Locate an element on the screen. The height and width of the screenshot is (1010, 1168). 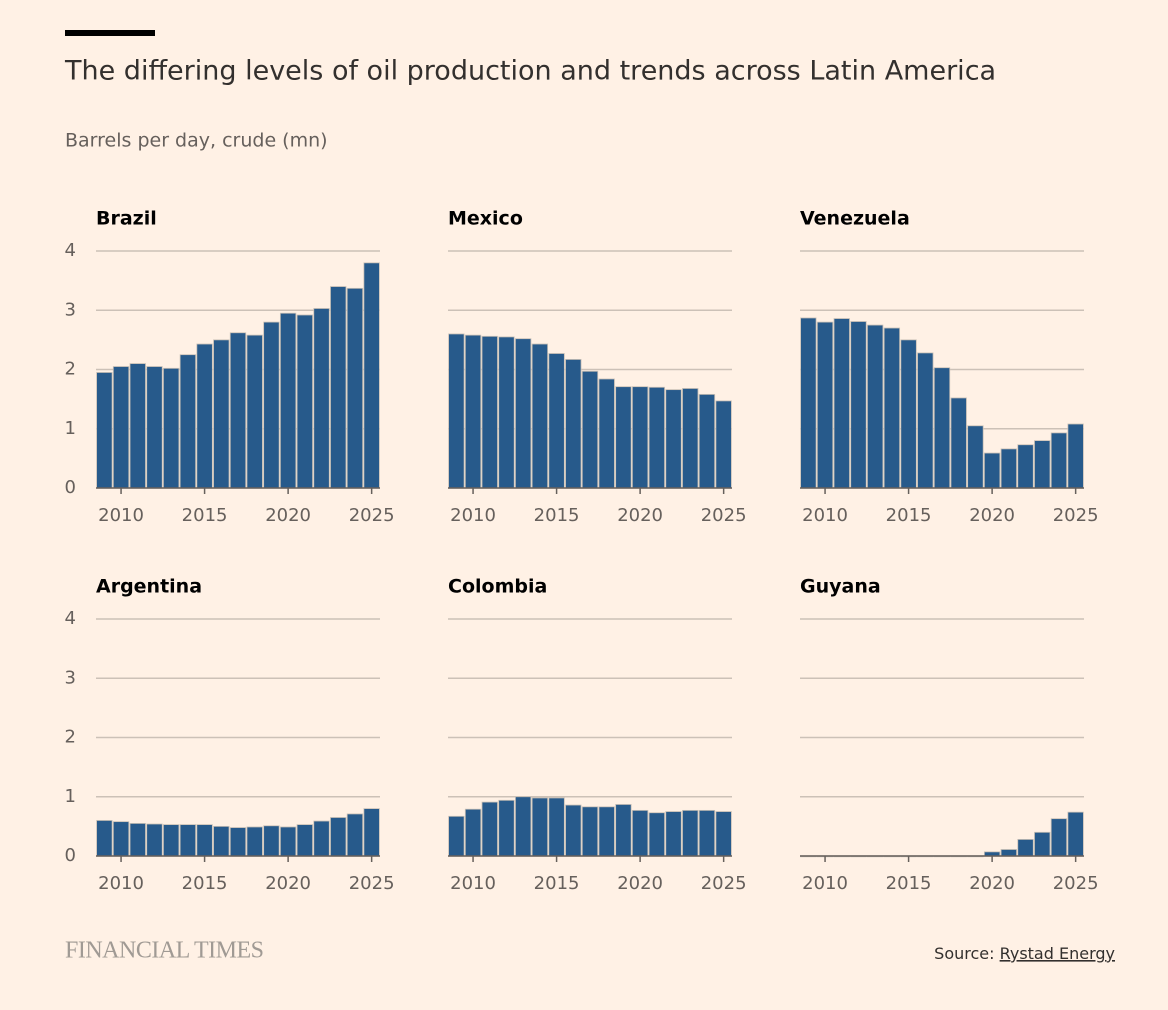
panel-title: Venezuela is located at coordinates (855, 219).